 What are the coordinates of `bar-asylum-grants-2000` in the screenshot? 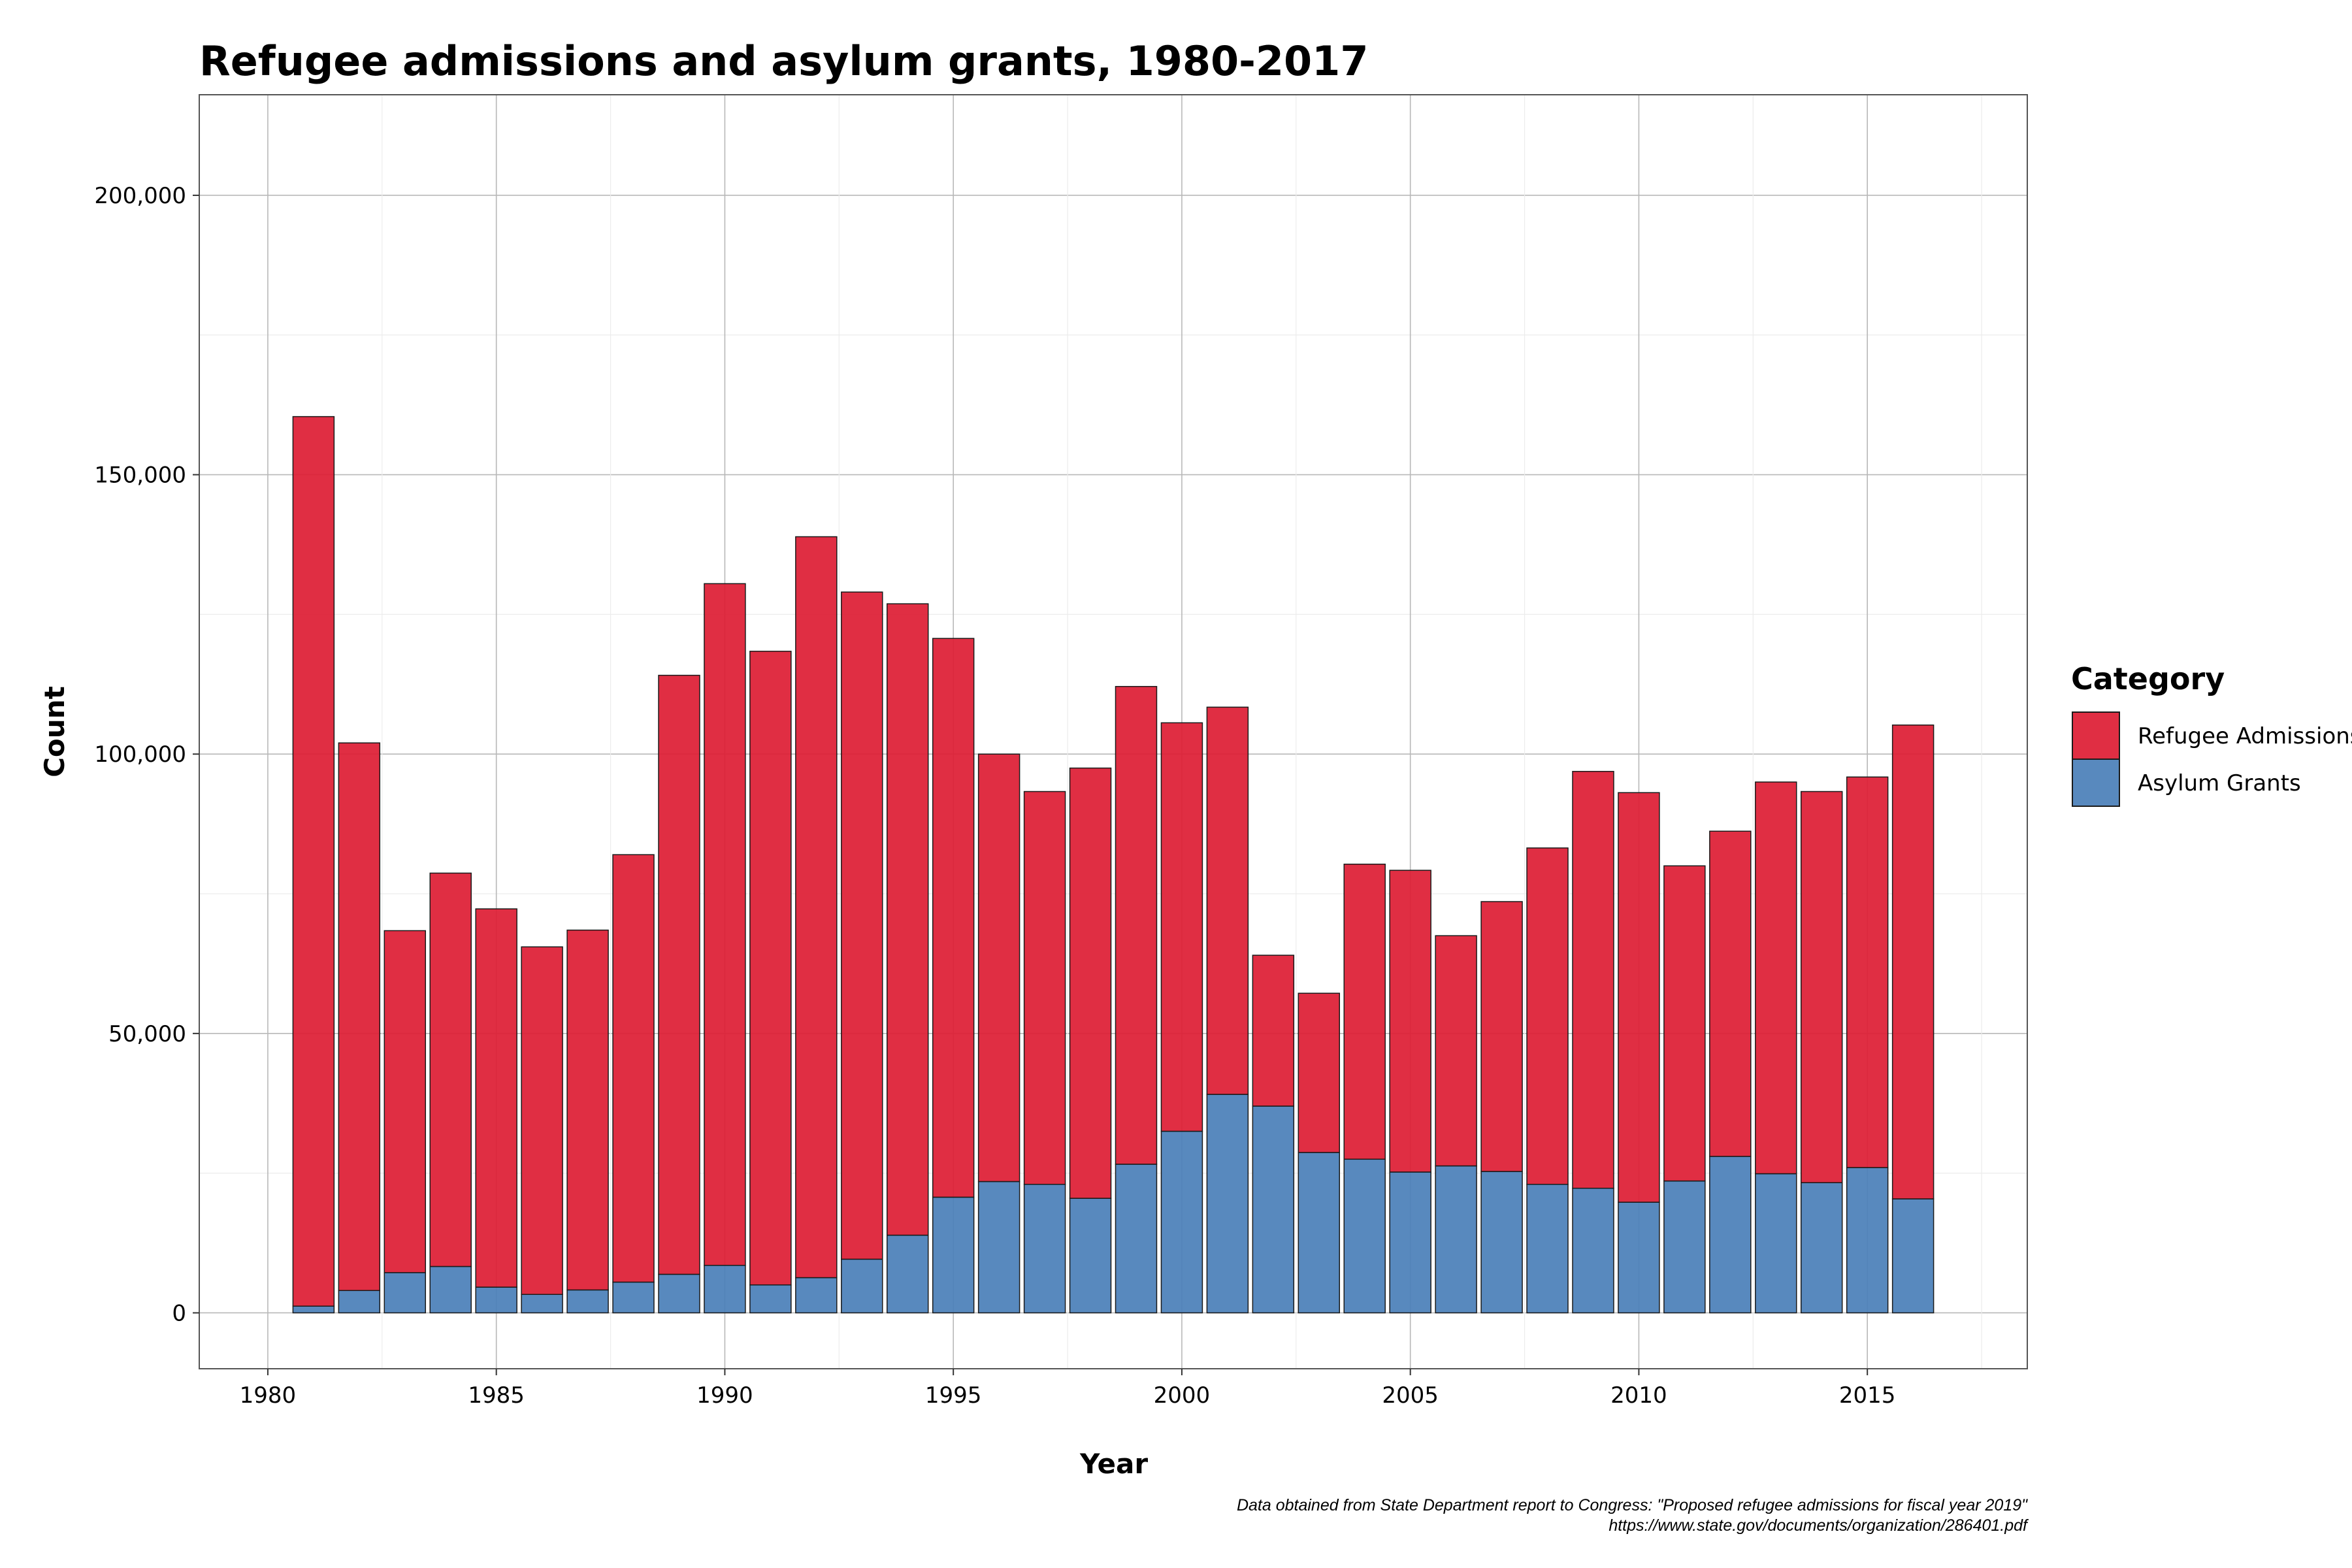 It's located at (1181, 1222).